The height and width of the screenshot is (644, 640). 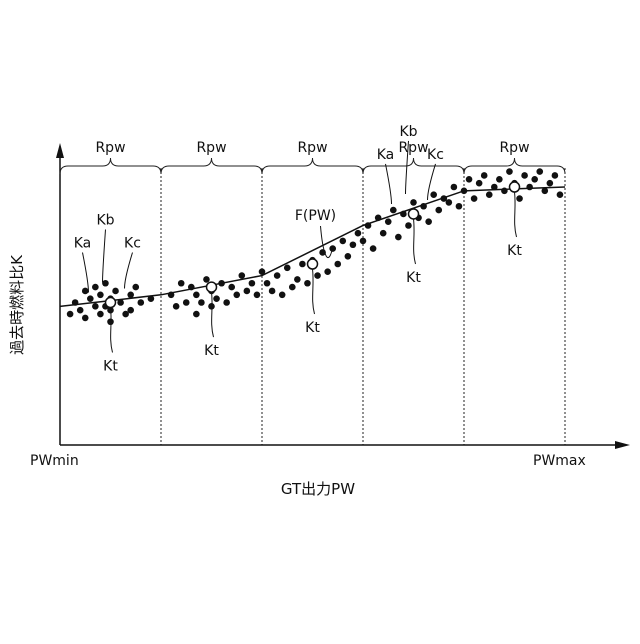 I want to click on y-axis-title: 過去時燃料比K, so click(x=17, y=304).